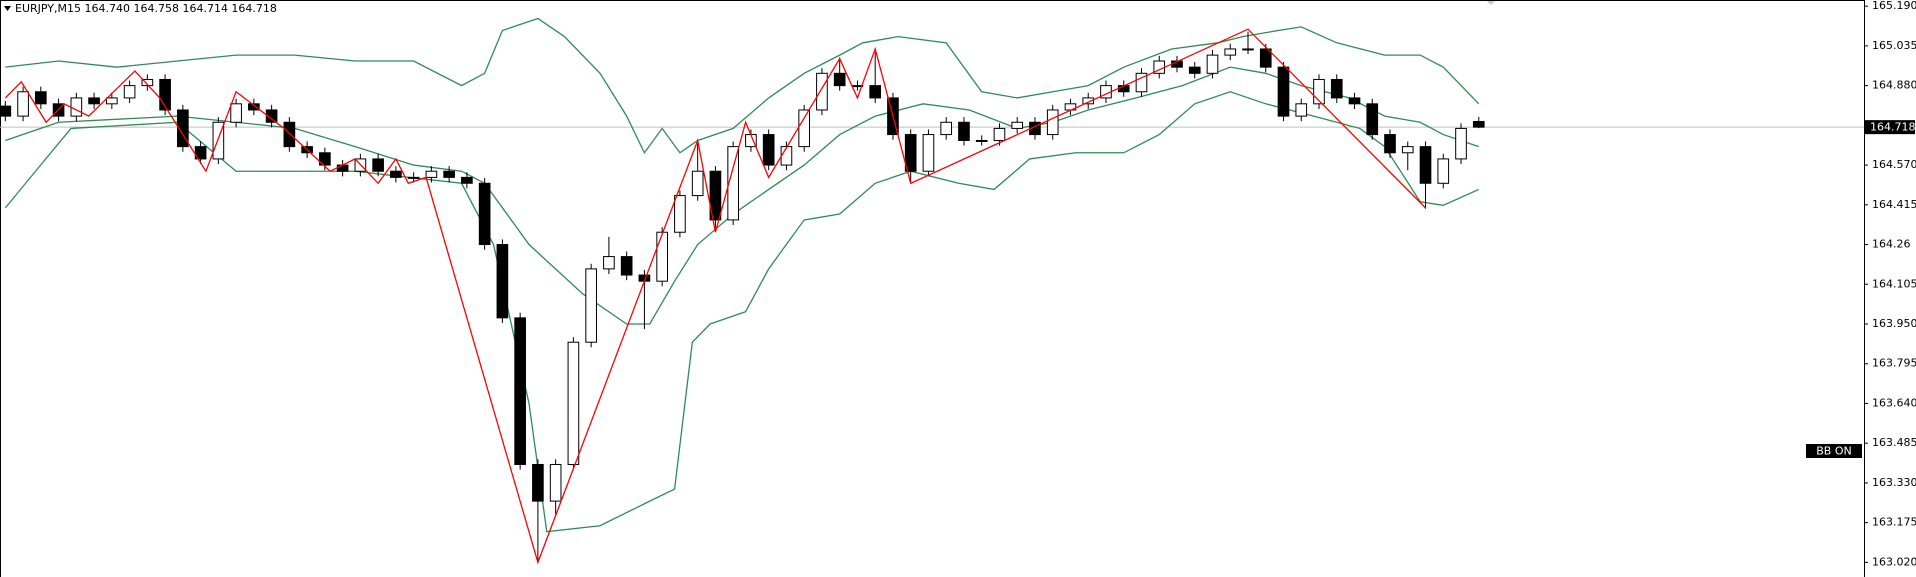 The image size is (1916, 577). Describe the element at coordinates (1894, 561) in the screenshot. I see `y-tick-label: 163.020` at that location.